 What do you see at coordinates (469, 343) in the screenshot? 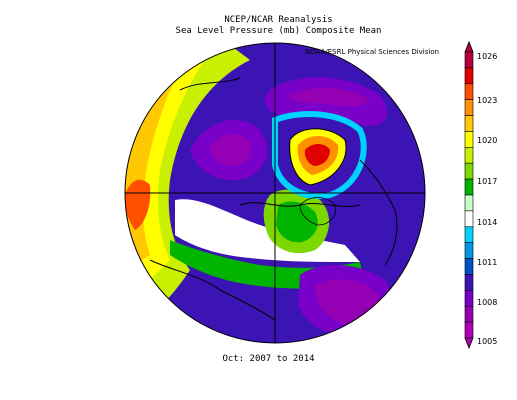
I see `colorbar-arrow-bottom` at bounding box center [469, 343].